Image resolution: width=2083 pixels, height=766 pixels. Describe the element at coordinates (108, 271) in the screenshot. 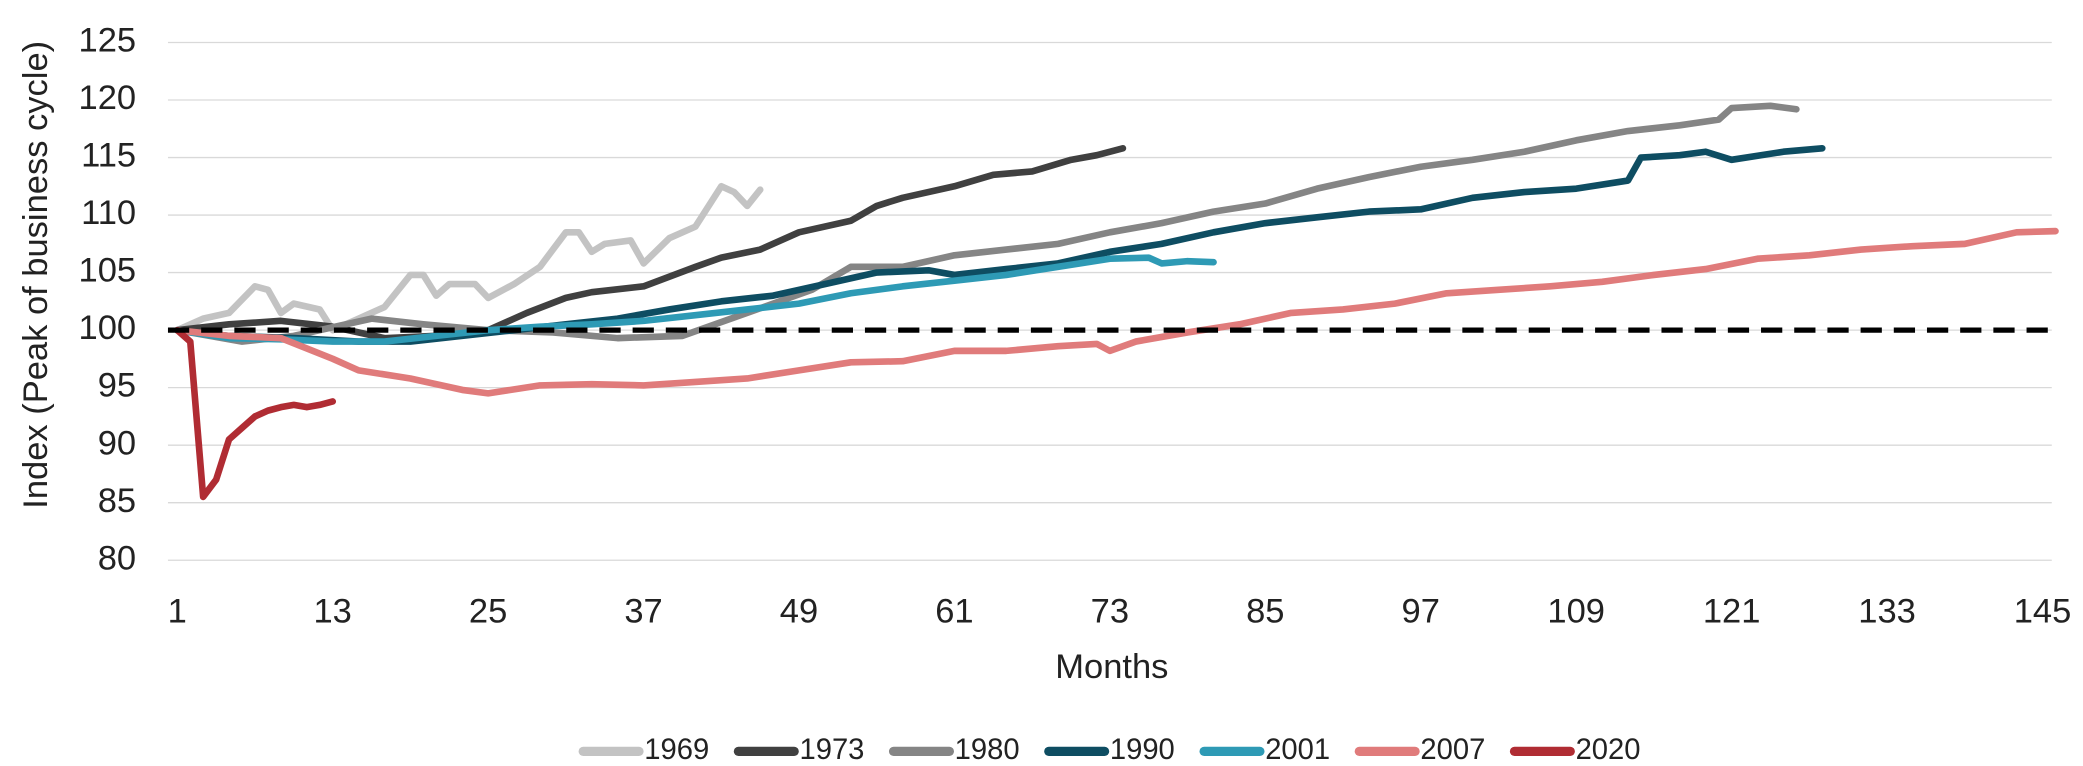

I see `y-tick-label: 105` at that location.